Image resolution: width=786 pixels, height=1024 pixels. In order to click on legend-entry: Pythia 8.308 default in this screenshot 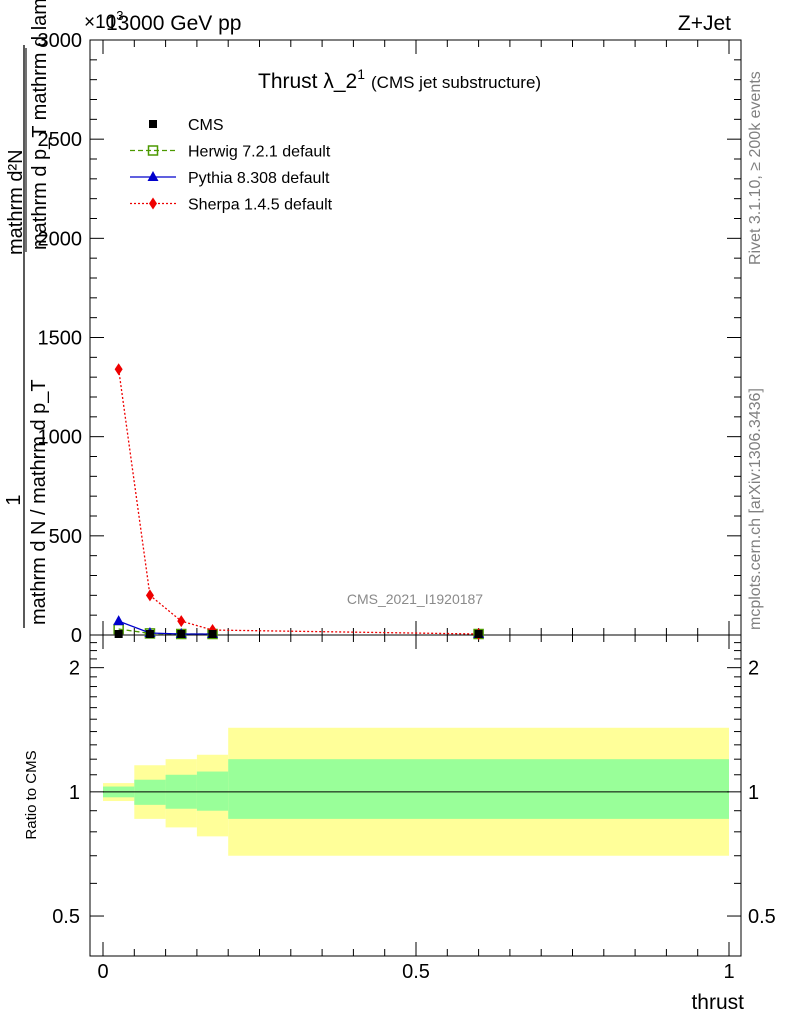, I will do `click(230, 178)`.